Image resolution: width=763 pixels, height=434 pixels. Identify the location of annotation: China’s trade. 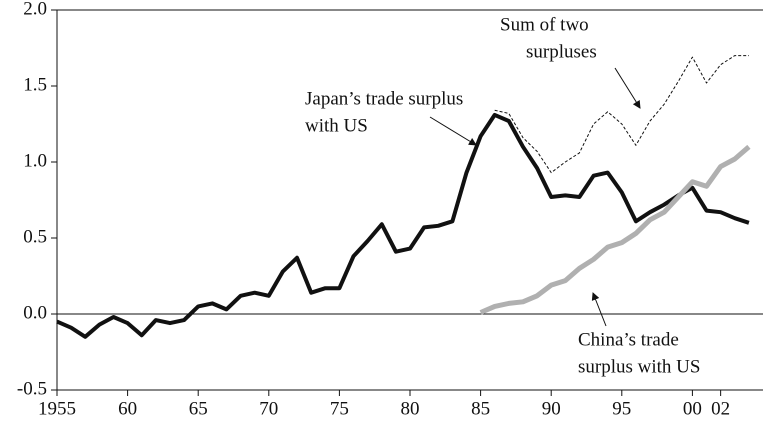
(628, 339).